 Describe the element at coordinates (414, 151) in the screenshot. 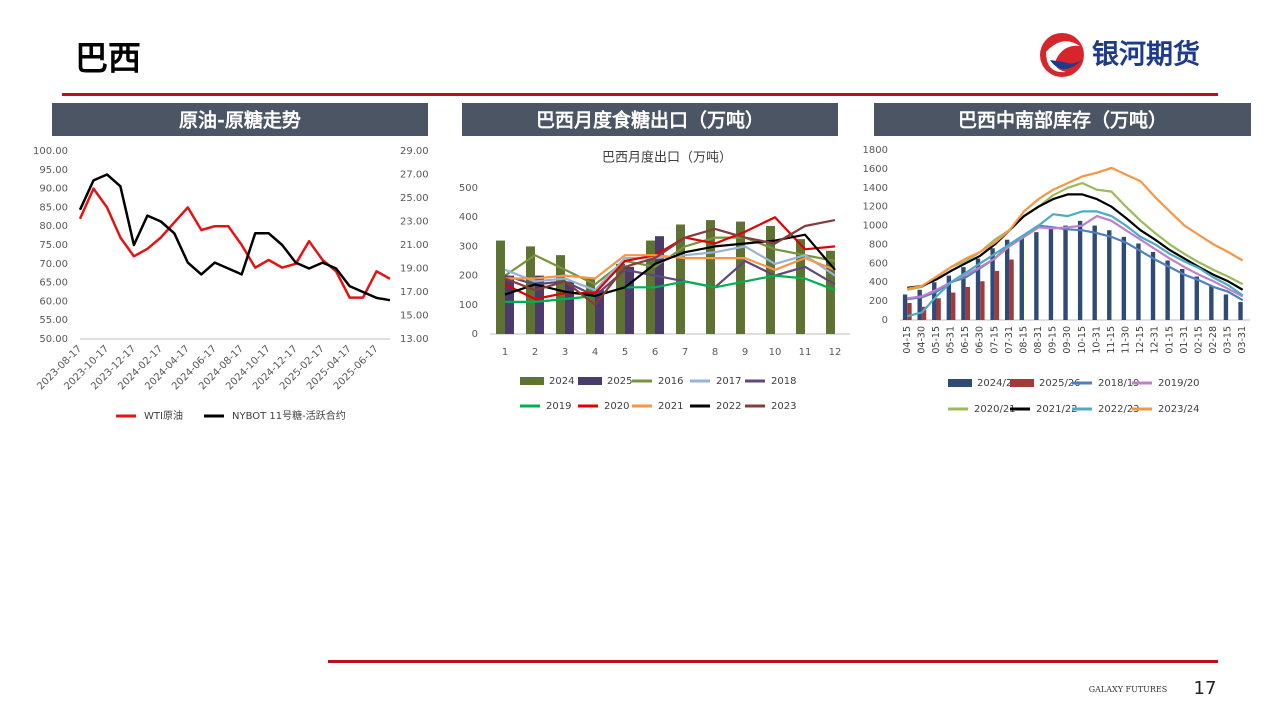

I see `y-tick-label: 29.00` at that location.